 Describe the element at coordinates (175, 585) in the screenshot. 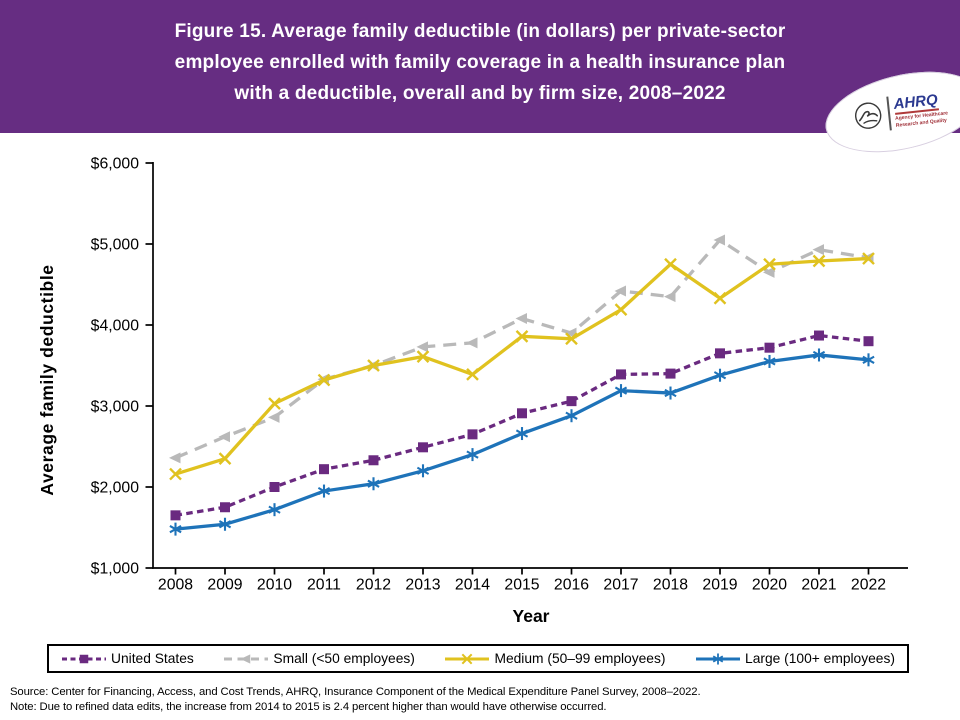

I see `svg-text: 2008` at that location.